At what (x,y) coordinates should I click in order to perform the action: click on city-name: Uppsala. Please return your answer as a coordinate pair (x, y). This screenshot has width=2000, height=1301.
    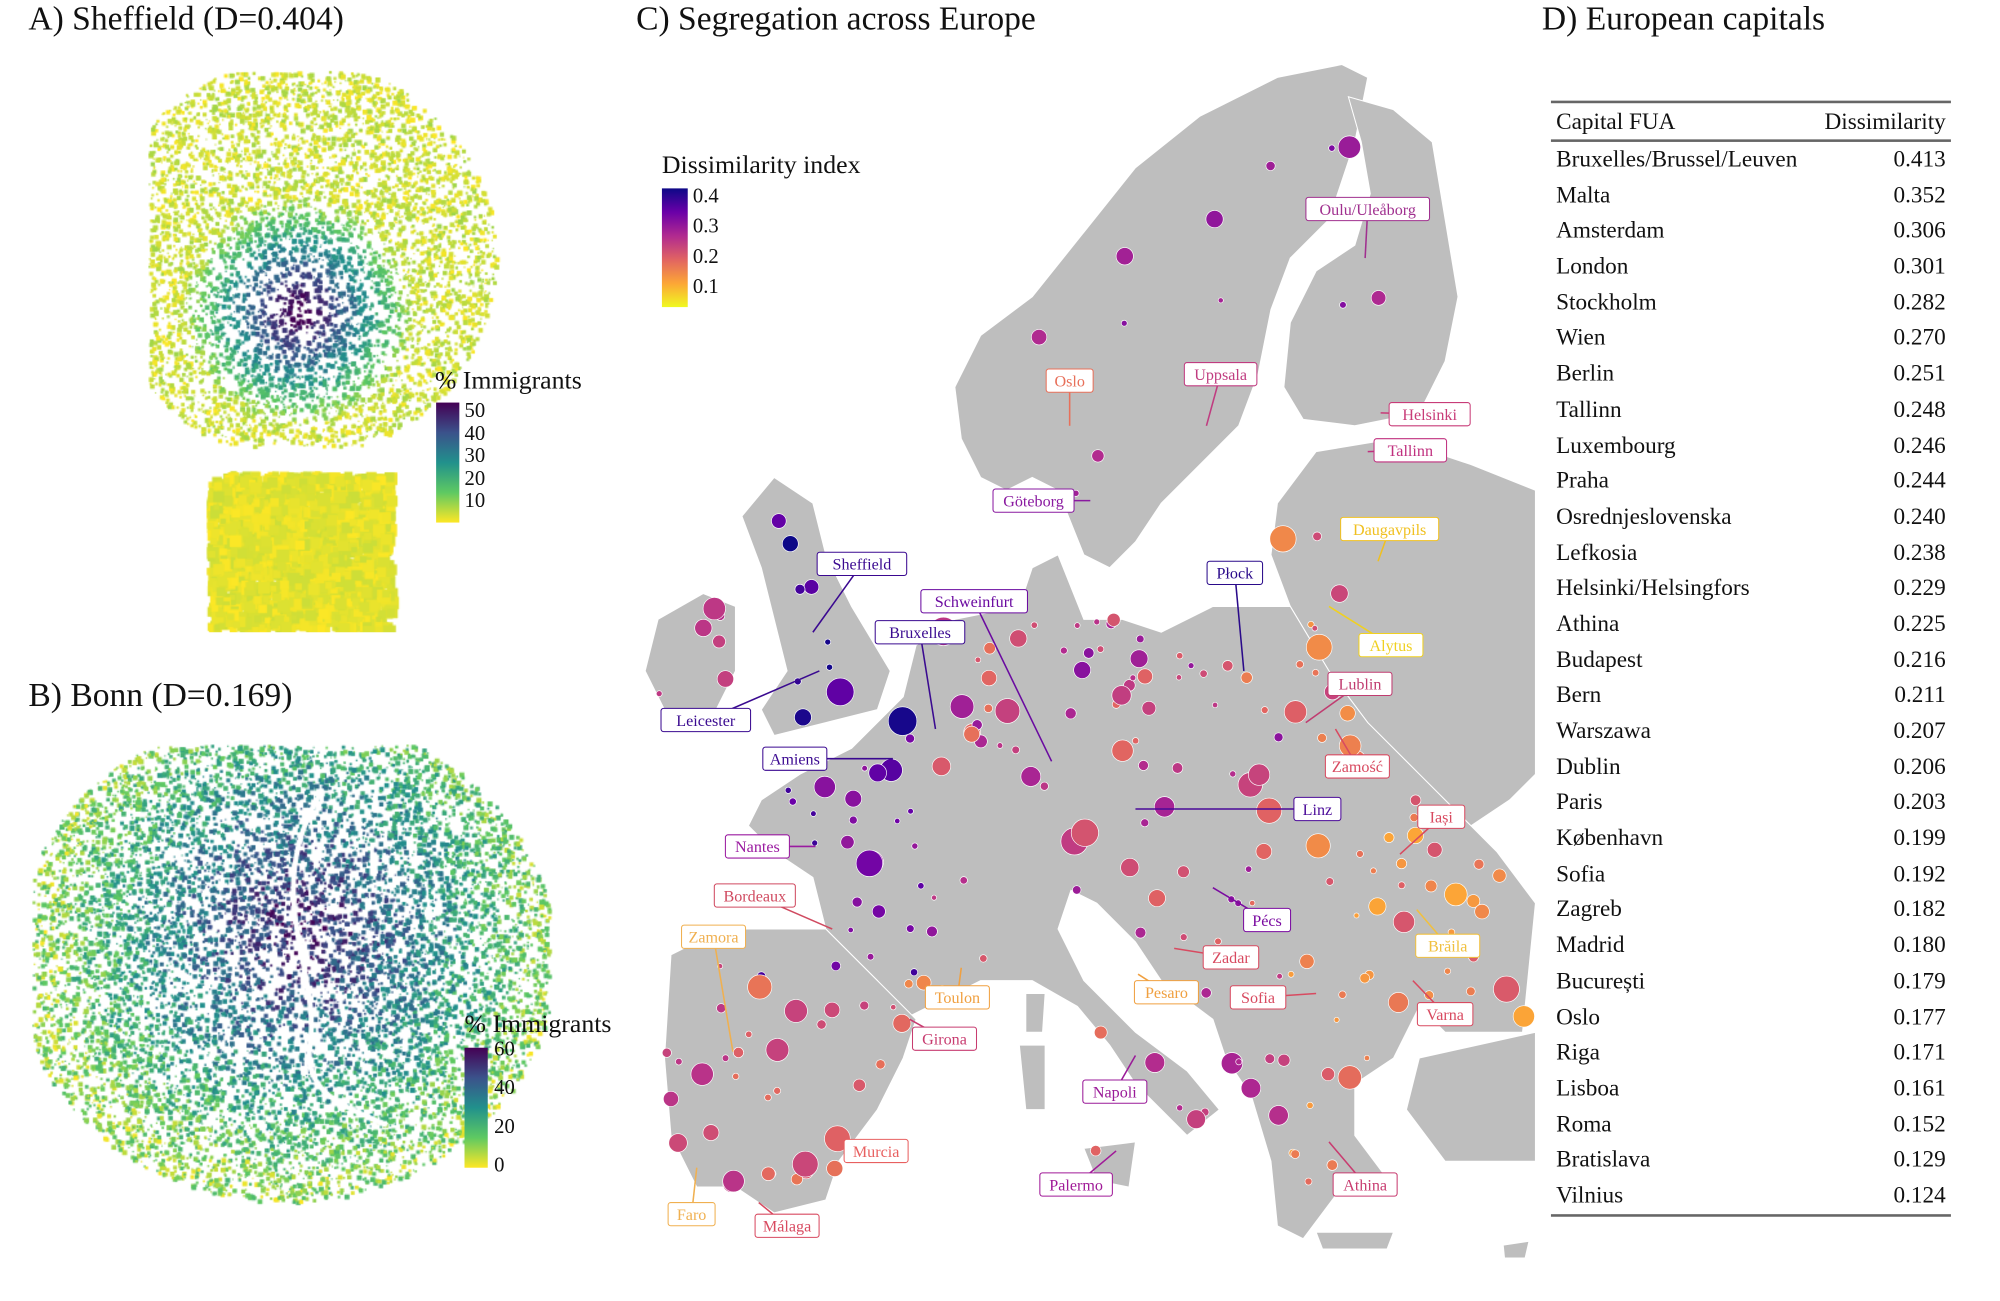
    Looking at the image, I should click on (1220, 375).